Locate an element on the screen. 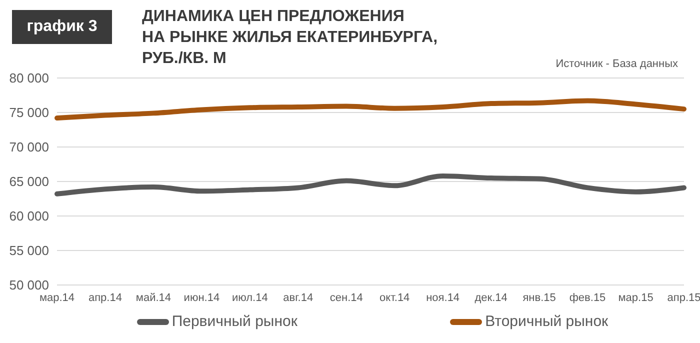 This screenshot has width=700, height=343. x-tick-label: июн.14 is located at coordinates (202, 298).